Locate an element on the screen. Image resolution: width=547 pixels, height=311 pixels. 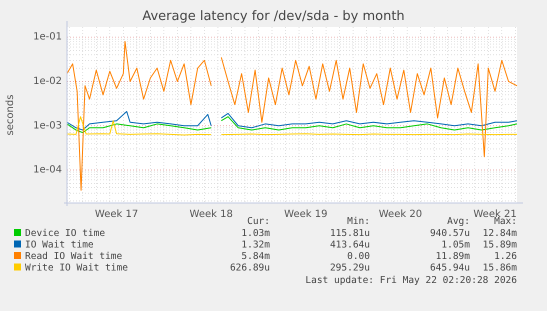
text: Cur: is located at coordinates (258, 221).